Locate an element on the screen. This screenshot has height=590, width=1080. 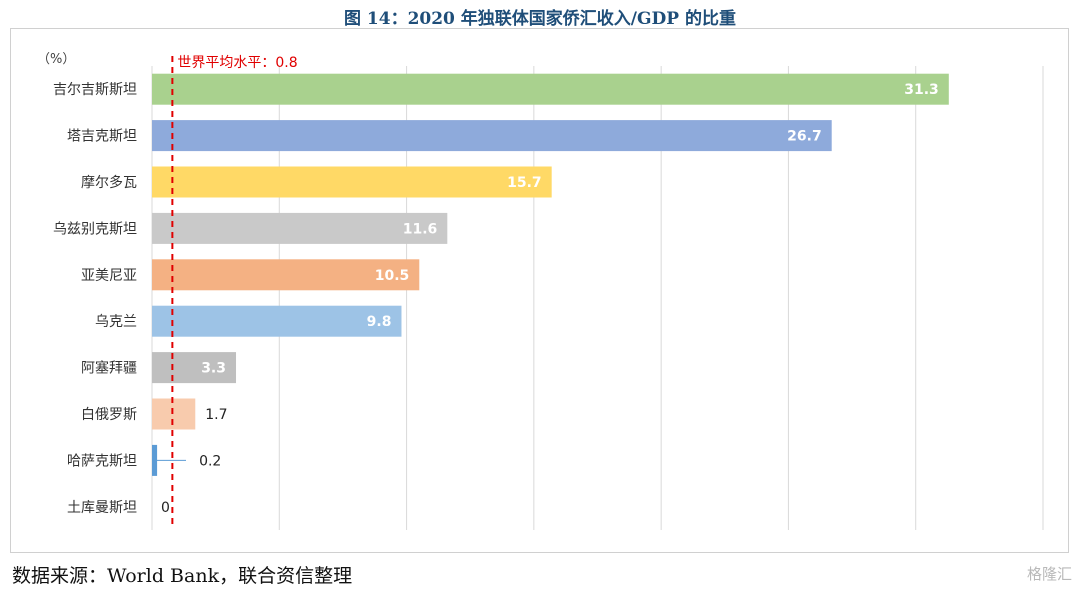
chart-title: 图 14：2020 年独联体国家侨汇收入/GDP 的比重 is located at coordinates (540, 19).